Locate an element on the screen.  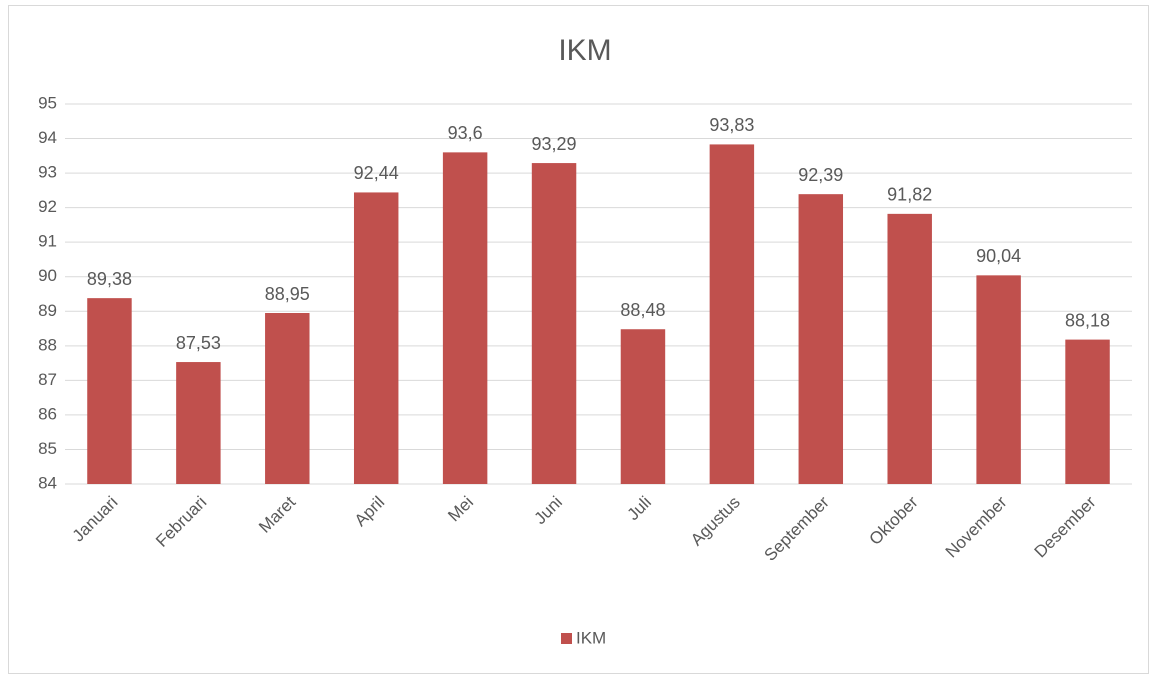
data-label: 88,95 is located at coordinates (287, 294).